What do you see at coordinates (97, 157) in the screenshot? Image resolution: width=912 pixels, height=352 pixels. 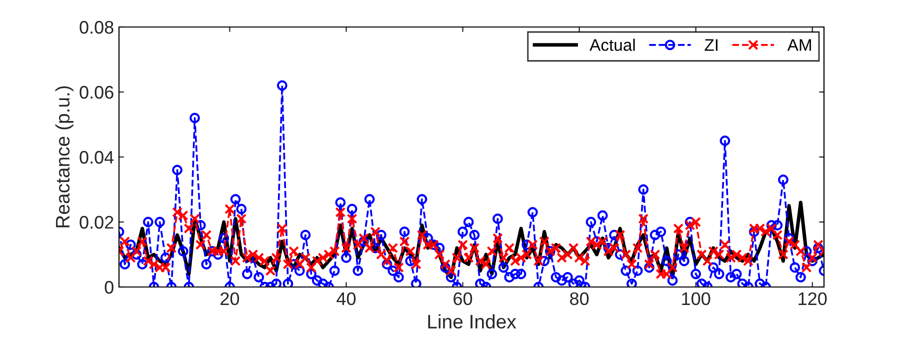 I see `y-tick-label: 0.04` at bounding box center [97, 157].